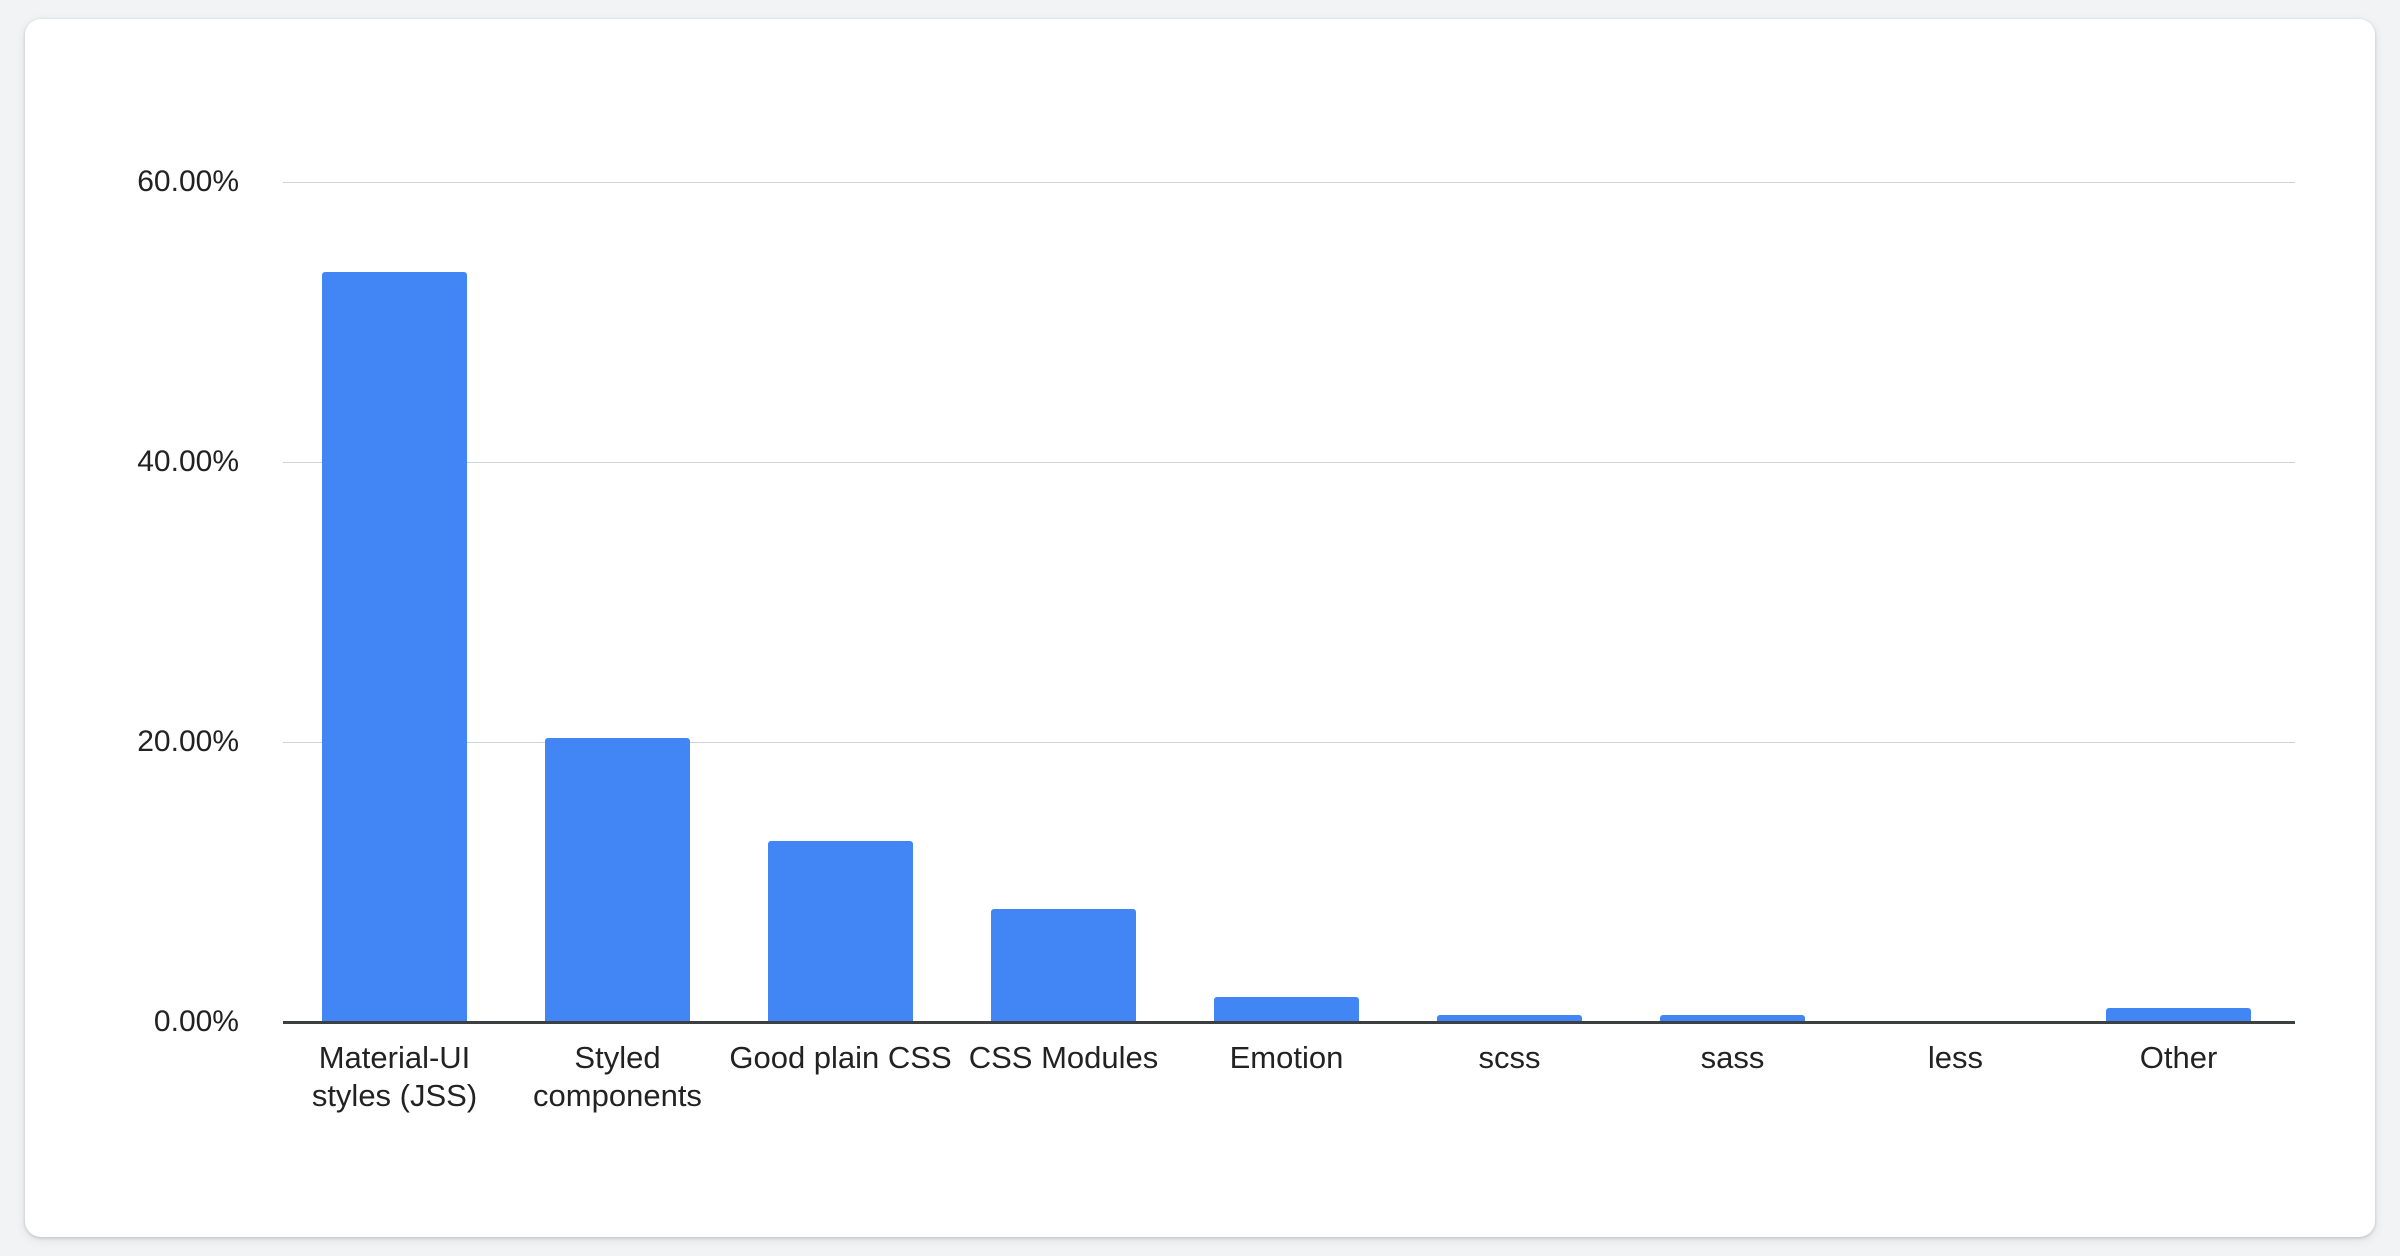 The height and width of the screenshot is (1256, 2400). What do you see at coordinates (1732, 1057) in the screenshot?
I see `xlabel-sass: sass` at bounding box center [1732, 1057].